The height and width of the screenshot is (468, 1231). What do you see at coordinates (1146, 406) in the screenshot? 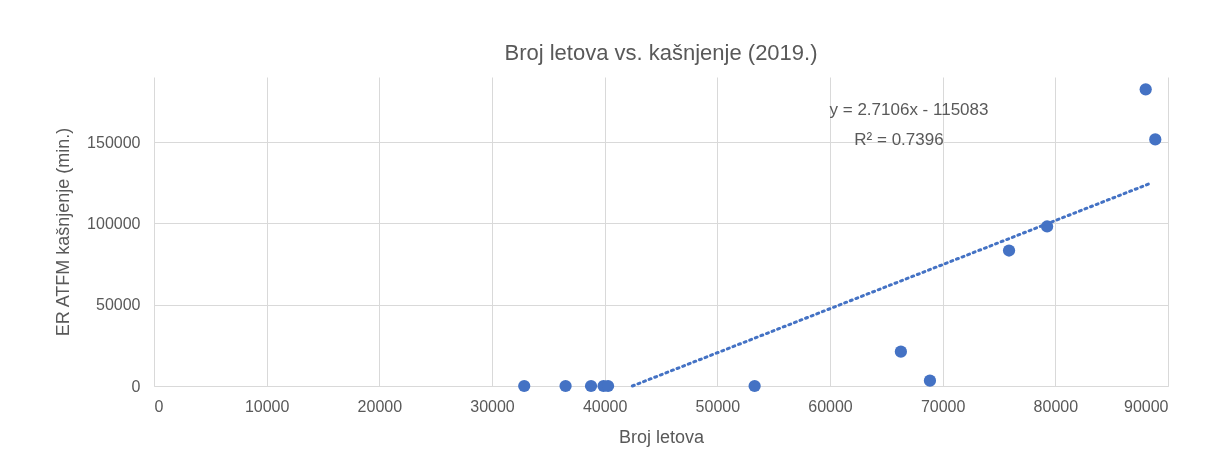
I see `x-tick-label: 90000` at bounding box center [1146, 406].